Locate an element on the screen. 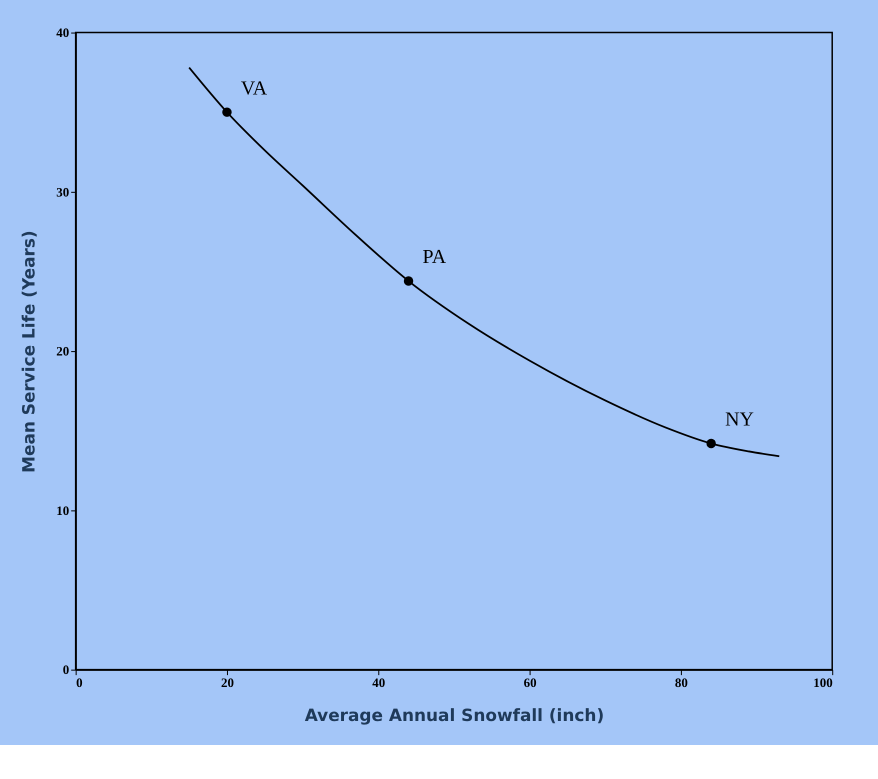 The image size is (878, 779). x-tick-label: 40 is located at coordinates (379, 682).